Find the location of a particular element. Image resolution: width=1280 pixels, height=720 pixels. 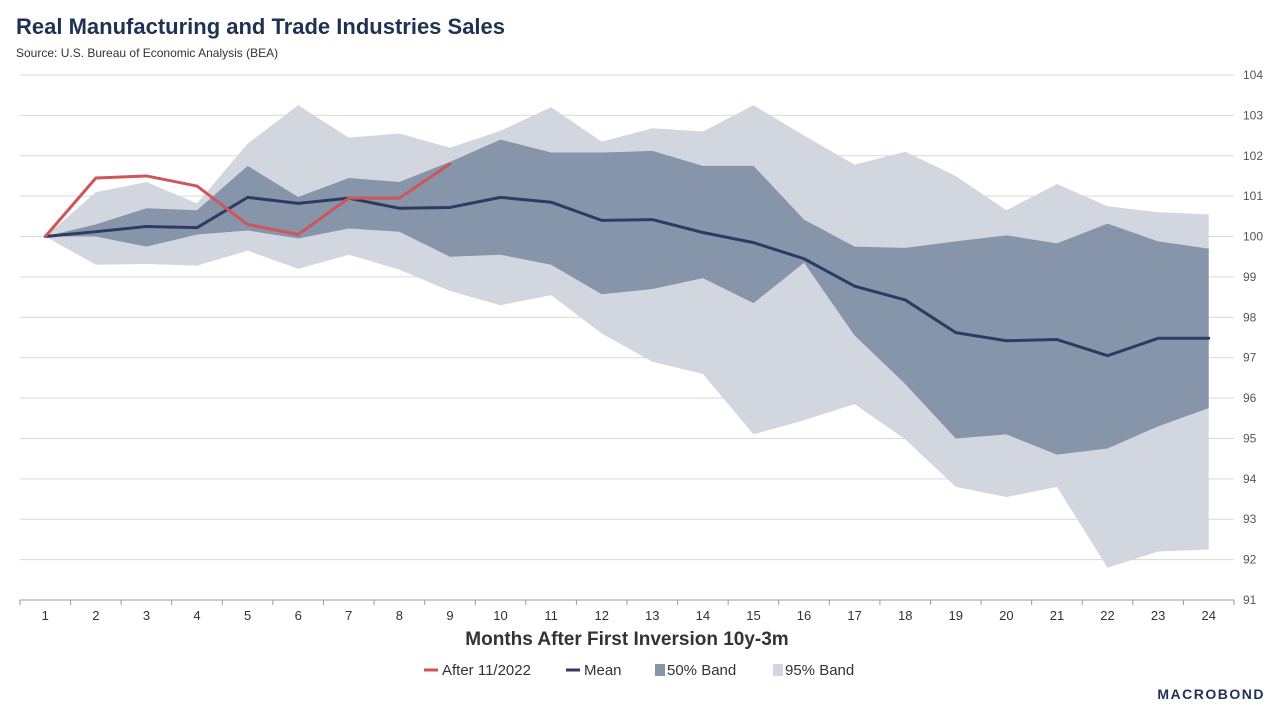

y-tick-label-94: 94 is located at coordinates (1250, 479).